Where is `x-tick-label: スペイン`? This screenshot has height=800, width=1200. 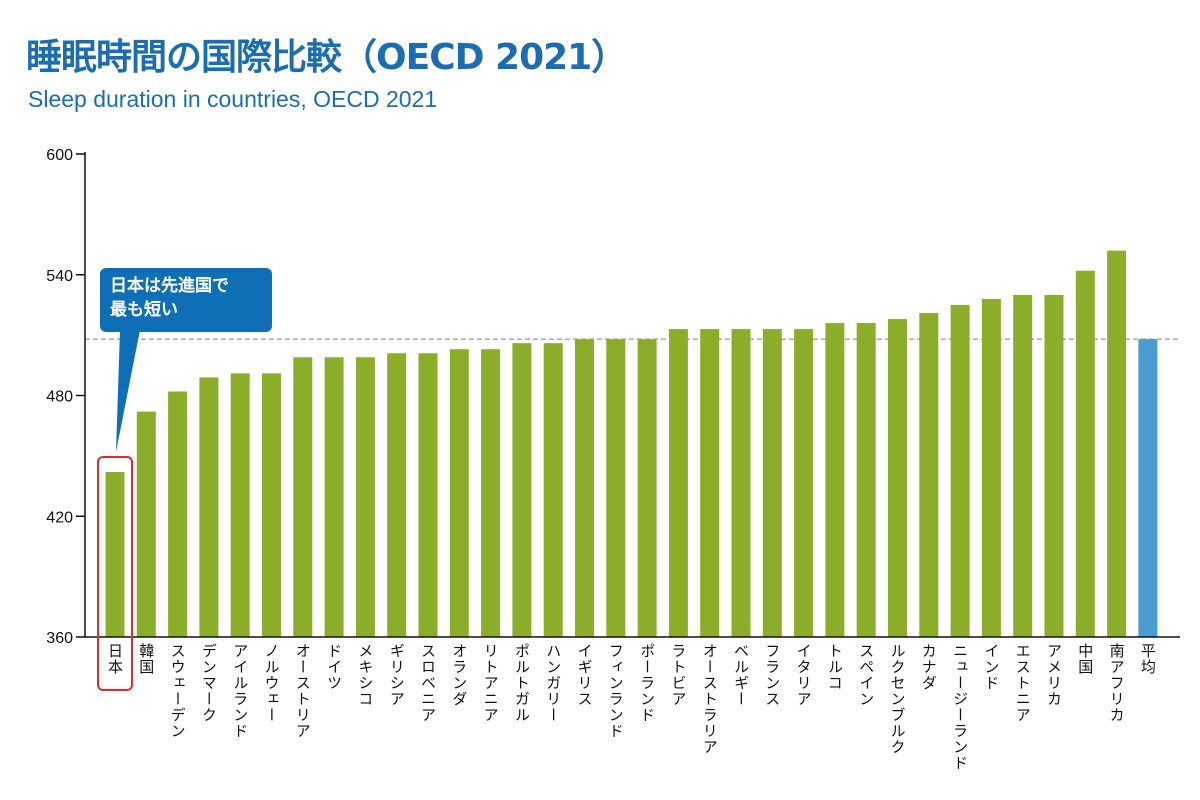 x-tick-label: スペイン is located at coordinates (866, 675).